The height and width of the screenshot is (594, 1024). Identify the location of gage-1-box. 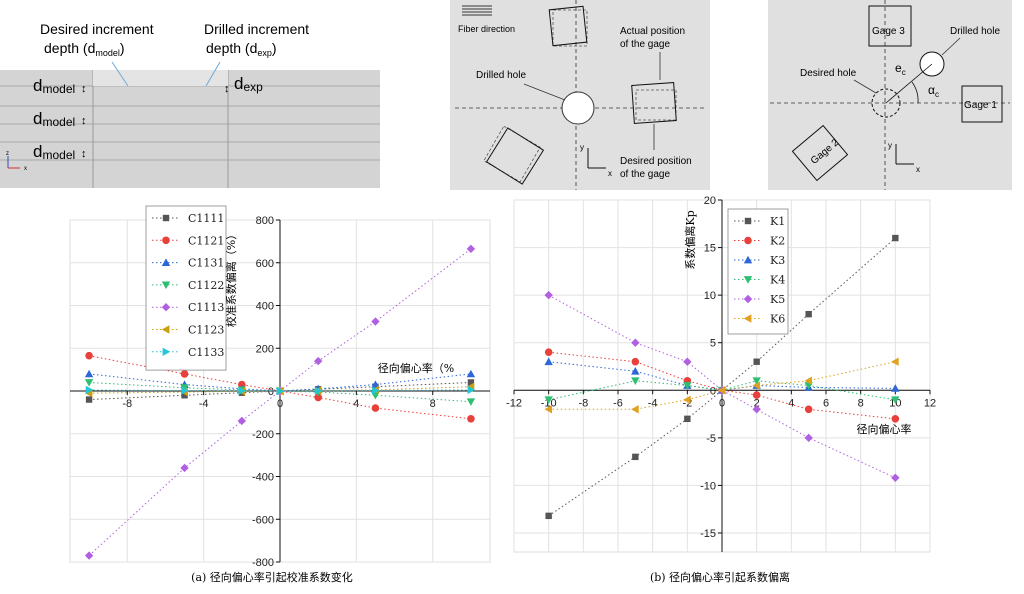
(982, 104).